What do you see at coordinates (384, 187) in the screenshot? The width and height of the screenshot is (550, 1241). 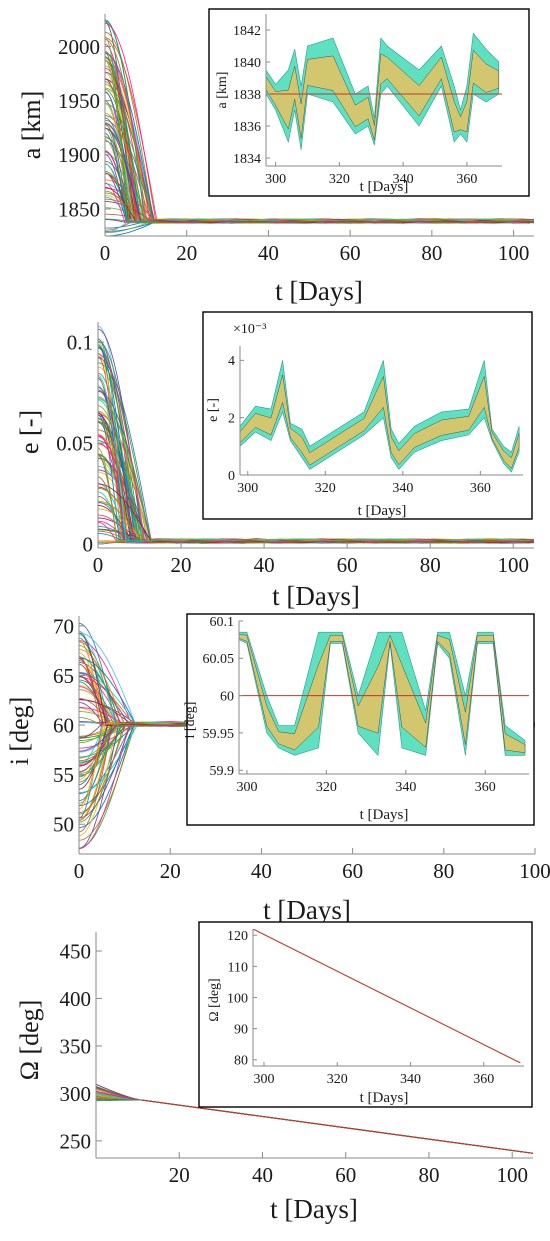 I see `panel-a-inset-x-label: t [Days]` at bounding box center [384, 187].